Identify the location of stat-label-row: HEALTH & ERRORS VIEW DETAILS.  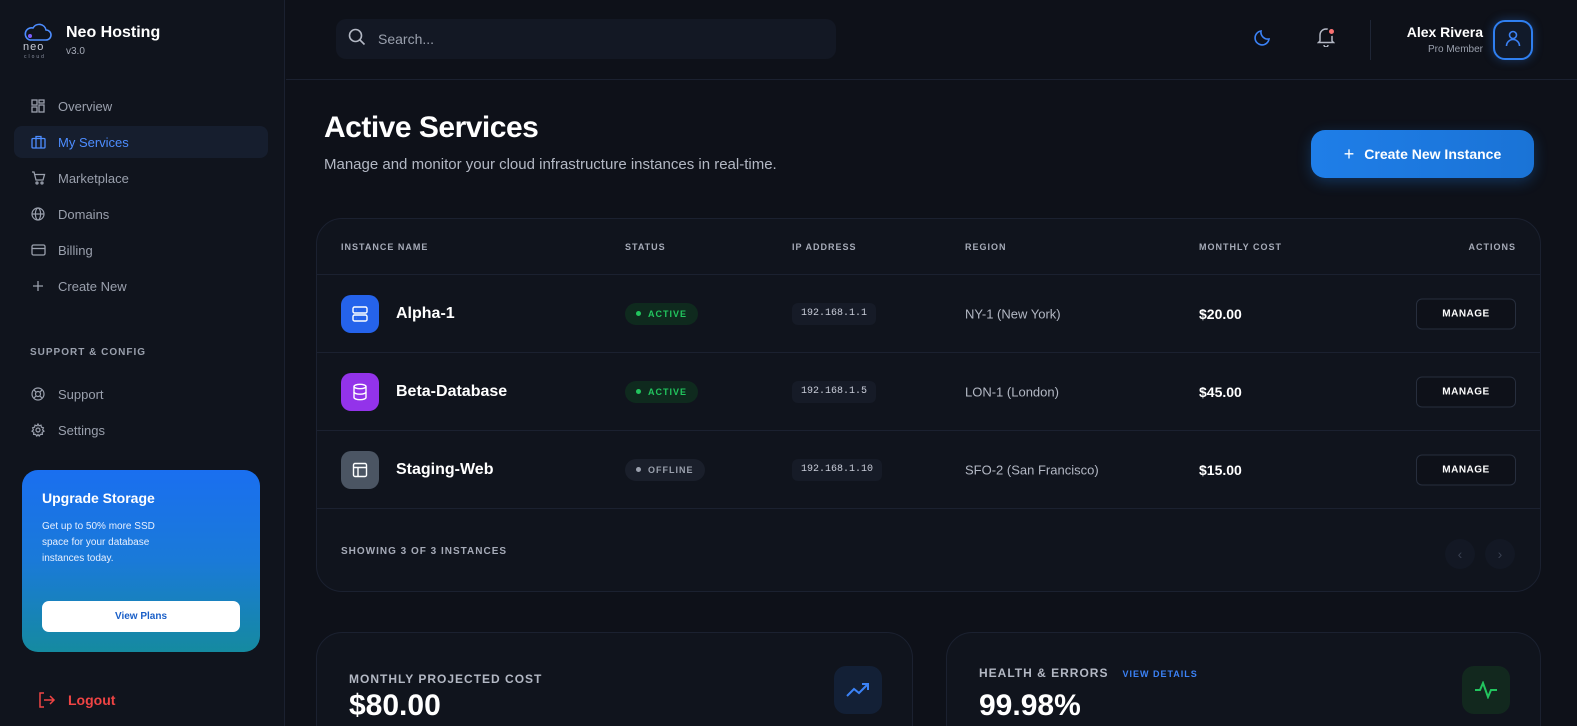
(1088, 673).